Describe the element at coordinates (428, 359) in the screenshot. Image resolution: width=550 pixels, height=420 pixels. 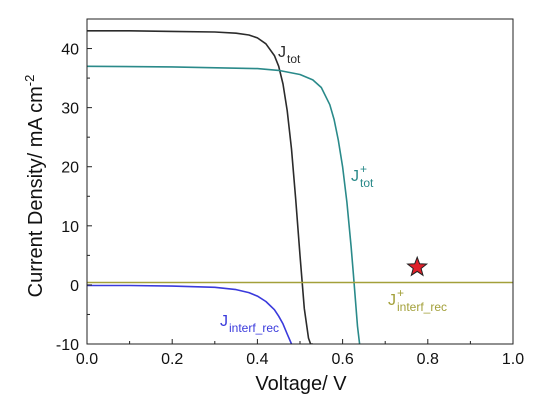
I see `x-tick-label-4: 0.8` at that location.